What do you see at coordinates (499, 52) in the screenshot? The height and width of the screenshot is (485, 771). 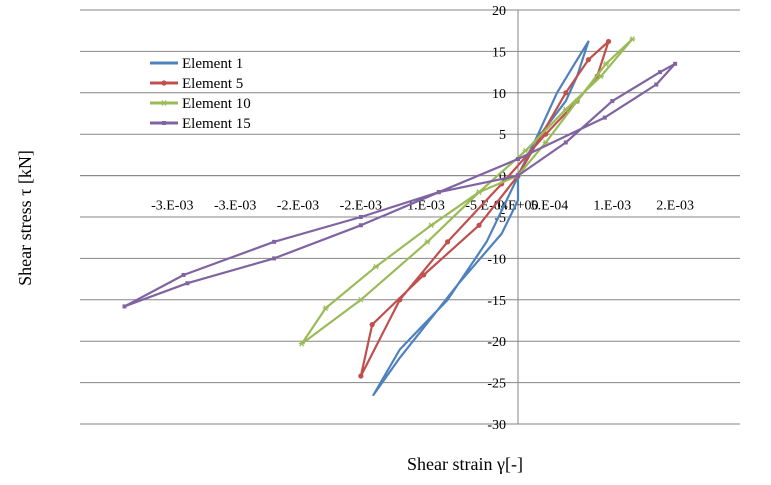 I see `y-tick-label: 15` at bounding box center [499, 52].